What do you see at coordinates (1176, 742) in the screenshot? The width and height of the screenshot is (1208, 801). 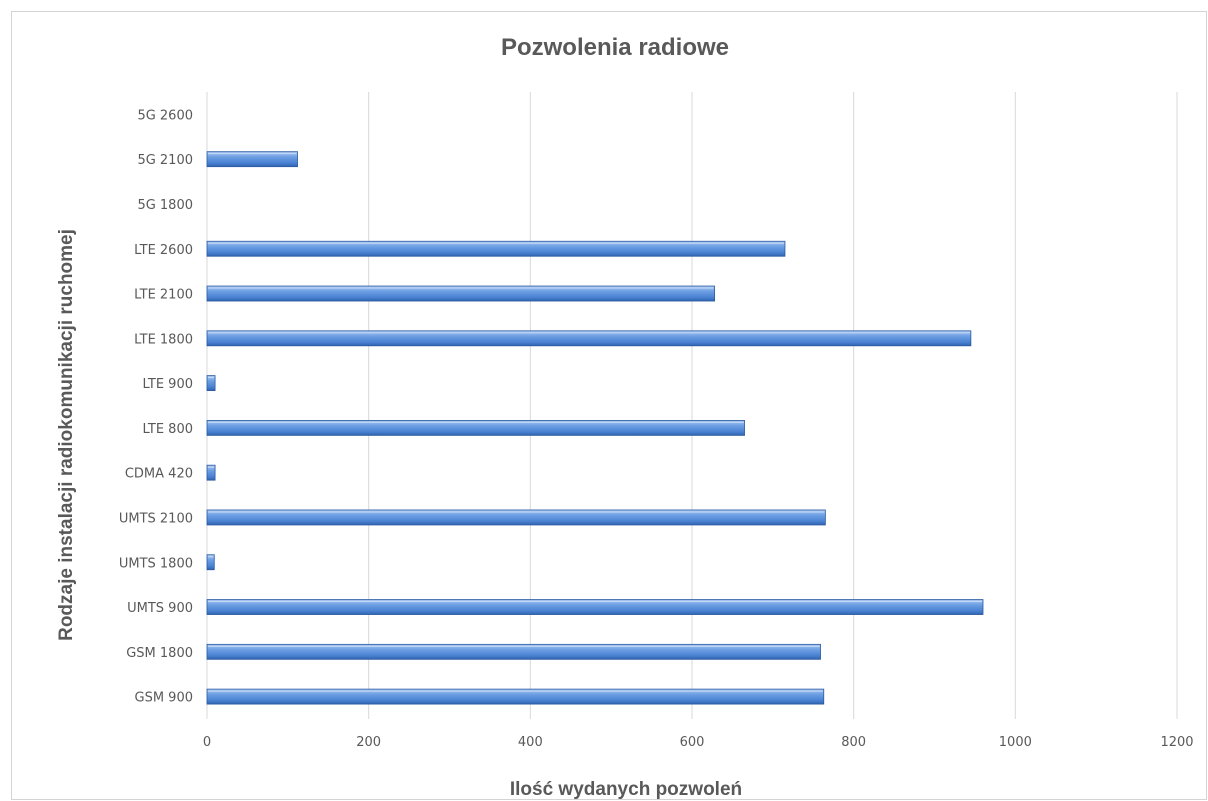 I see `x-tick-label: 1200` at bounding box center [1176, 742].